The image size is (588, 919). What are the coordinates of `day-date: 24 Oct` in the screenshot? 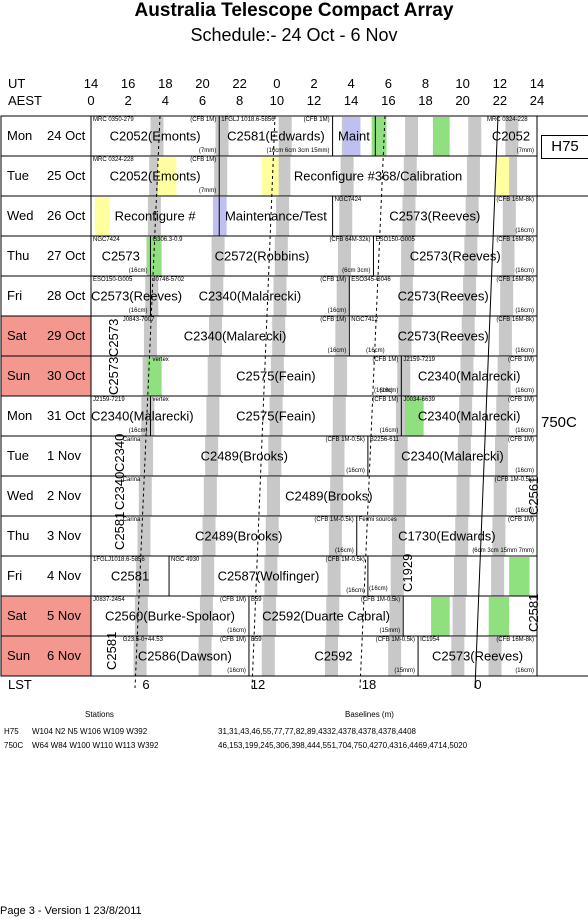 It's located at (66, 135).